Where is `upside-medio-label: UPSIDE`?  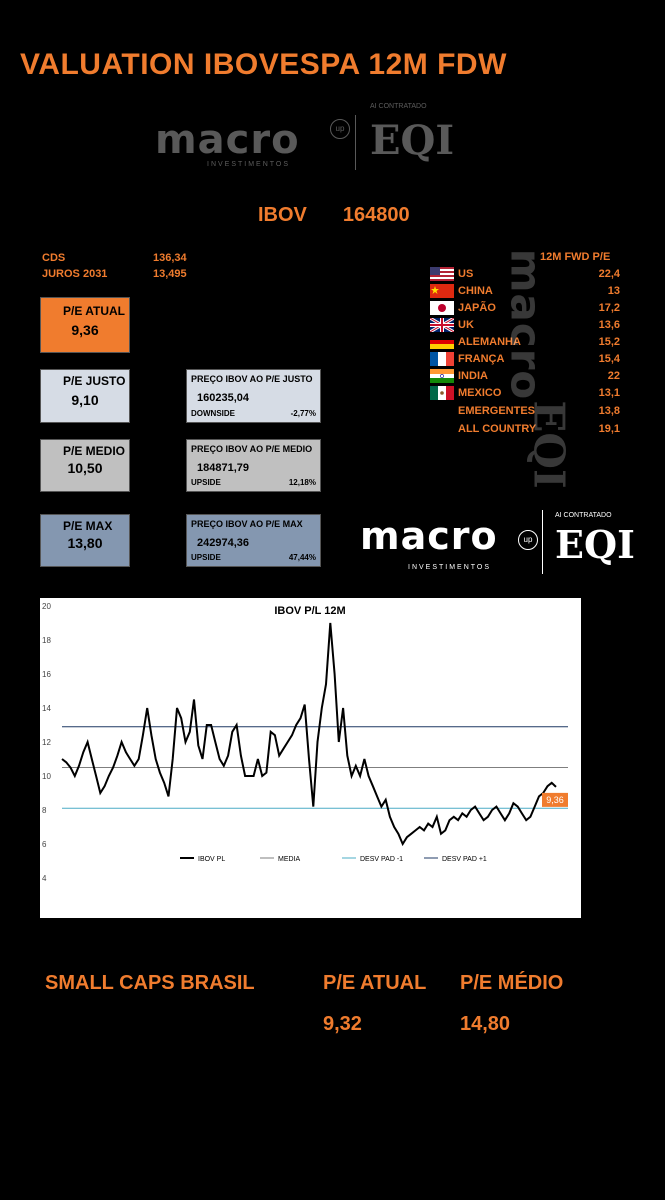
upside-medio-label: UPSIDE is located at coordinates (206, 482).